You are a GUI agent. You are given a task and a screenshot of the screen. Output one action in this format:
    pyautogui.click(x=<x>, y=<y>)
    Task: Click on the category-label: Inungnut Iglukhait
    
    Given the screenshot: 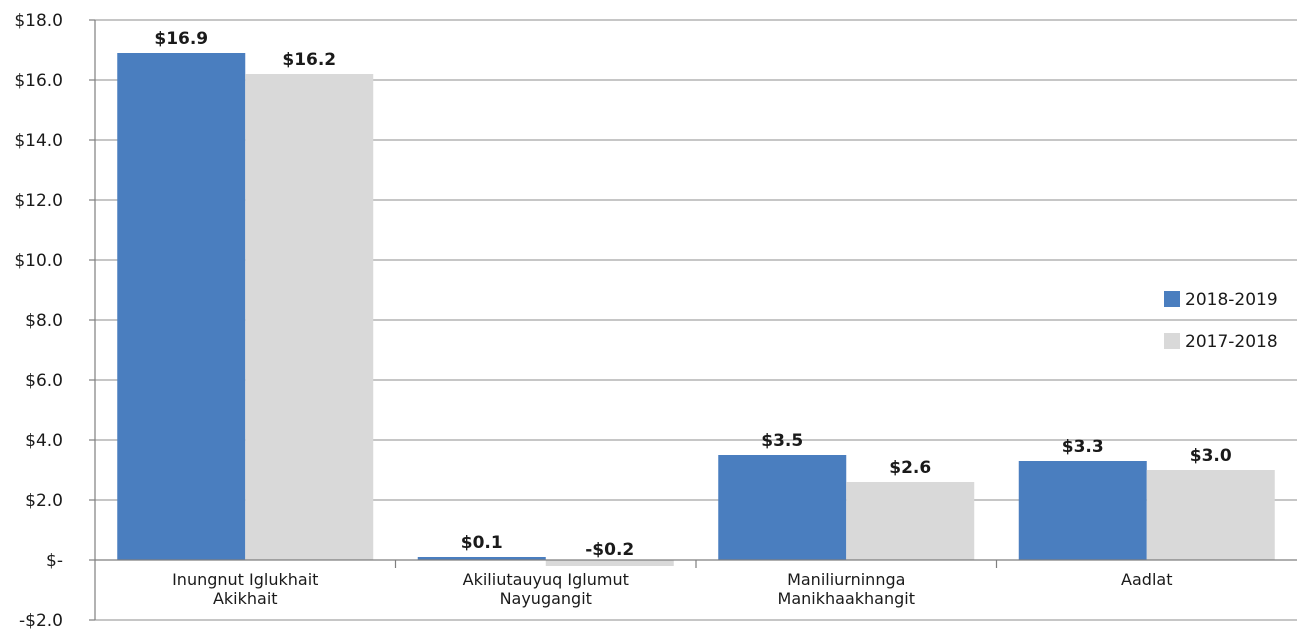 What is the action you would take?
    pyautogui.click(x=245, y=579)
    